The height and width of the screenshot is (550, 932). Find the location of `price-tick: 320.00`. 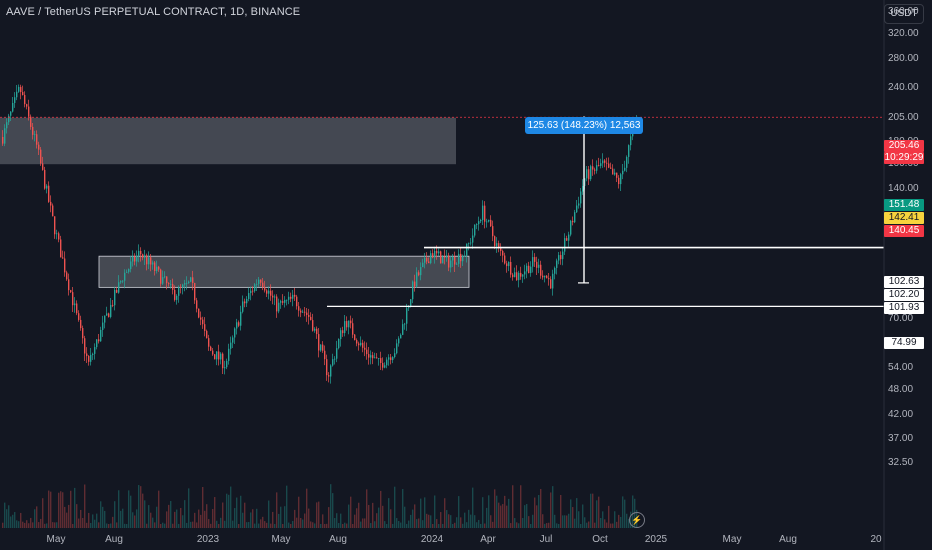

price-tick: 320.00 is located at coordinates (903, 34).